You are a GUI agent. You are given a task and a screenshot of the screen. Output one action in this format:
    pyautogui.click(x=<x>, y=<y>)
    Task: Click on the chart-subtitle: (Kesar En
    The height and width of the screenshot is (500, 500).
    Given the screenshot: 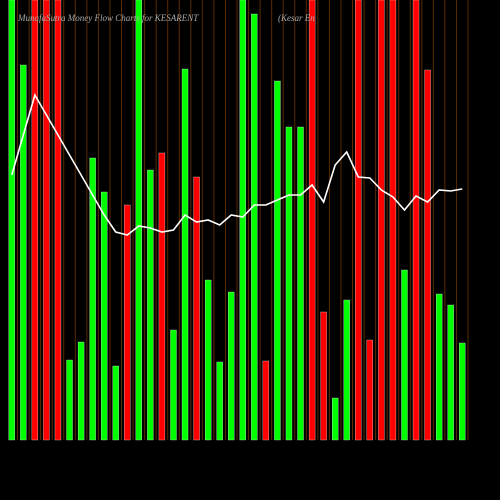 What is the action you would take?
    pyautogui.click(x=296, y=18)
    